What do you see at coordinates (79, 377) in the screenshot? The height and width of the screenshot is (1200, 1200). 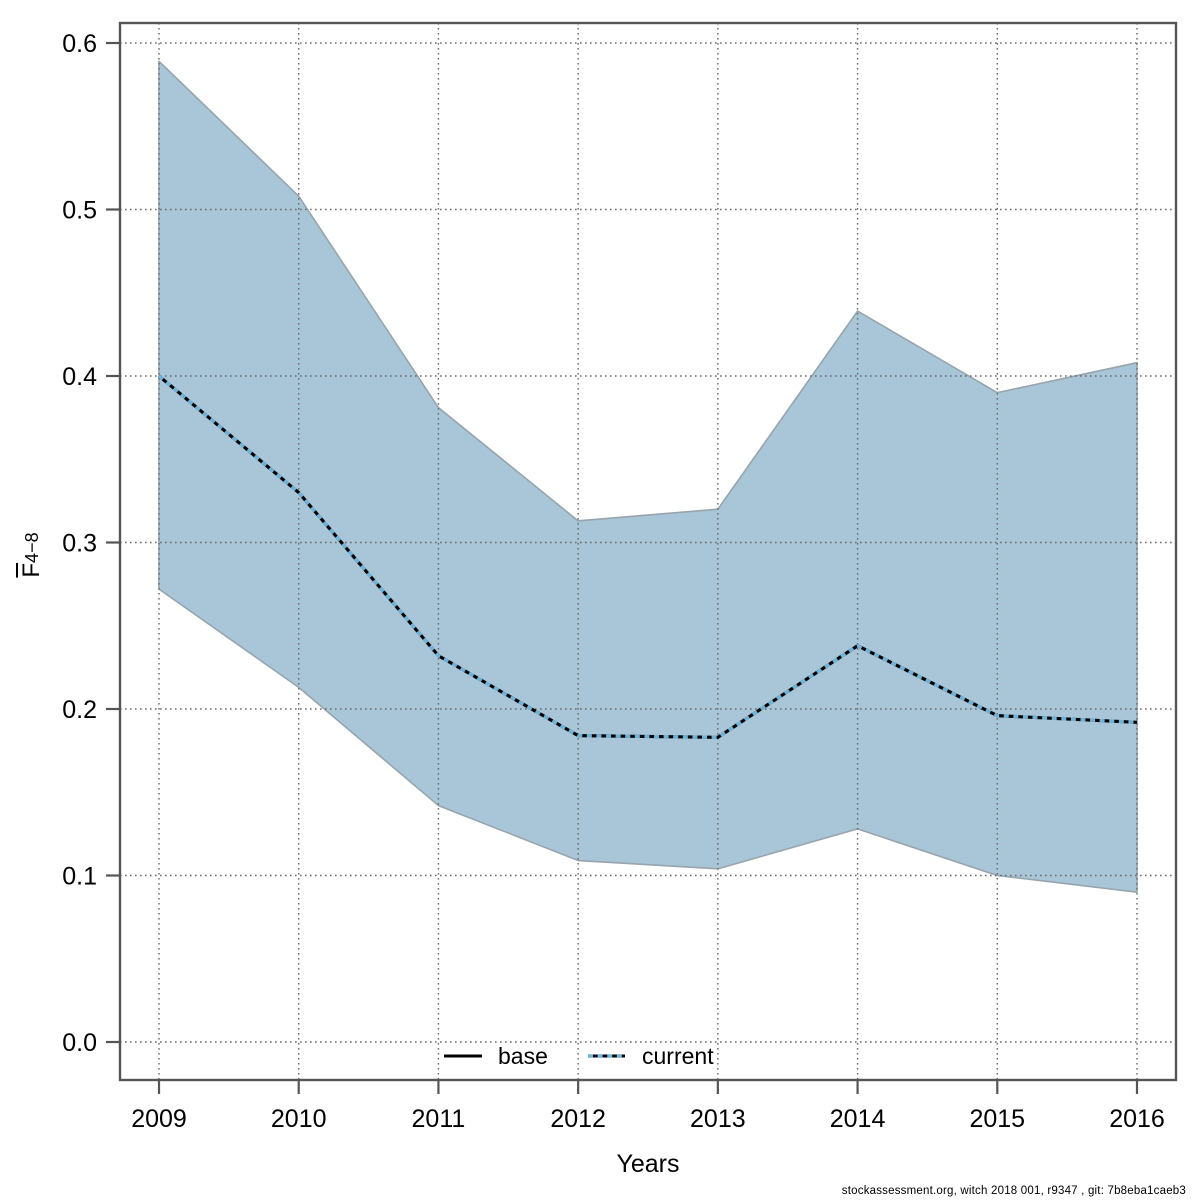 I see `y-tick-label: 0.4` at bounding box center [79, 377].